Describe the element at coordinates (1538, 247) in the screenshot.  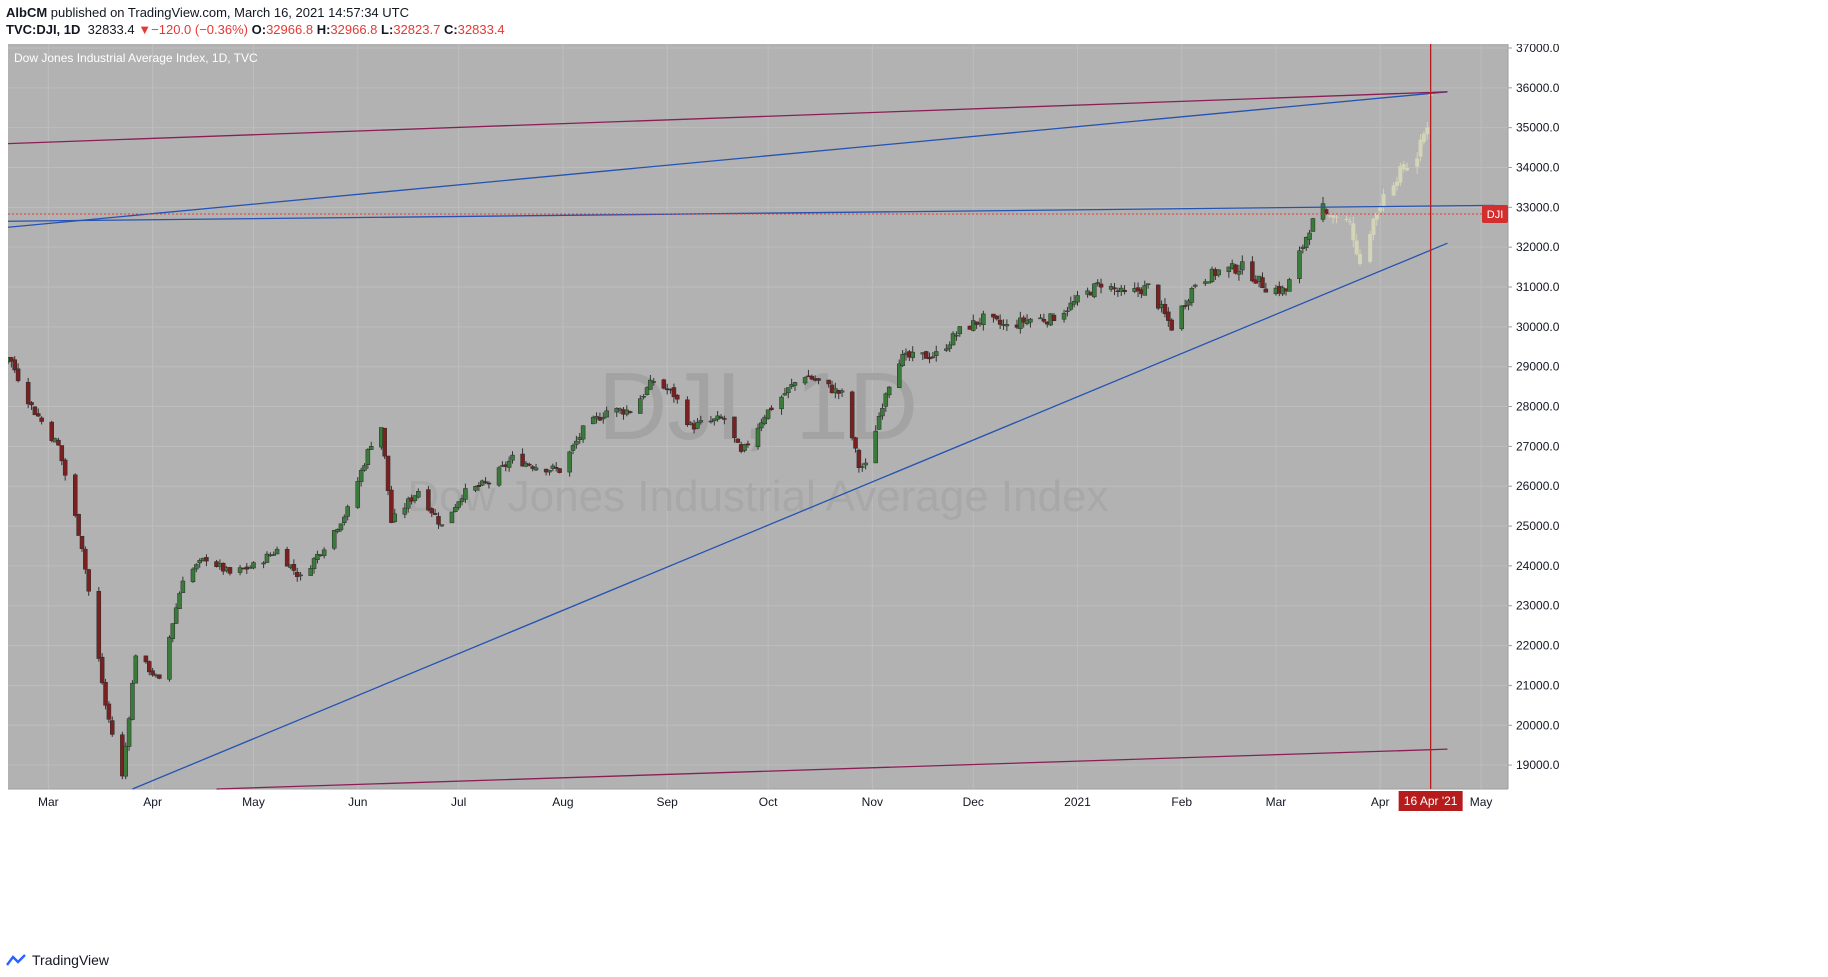
I see `y-tick-label: 32000.0` at that location.